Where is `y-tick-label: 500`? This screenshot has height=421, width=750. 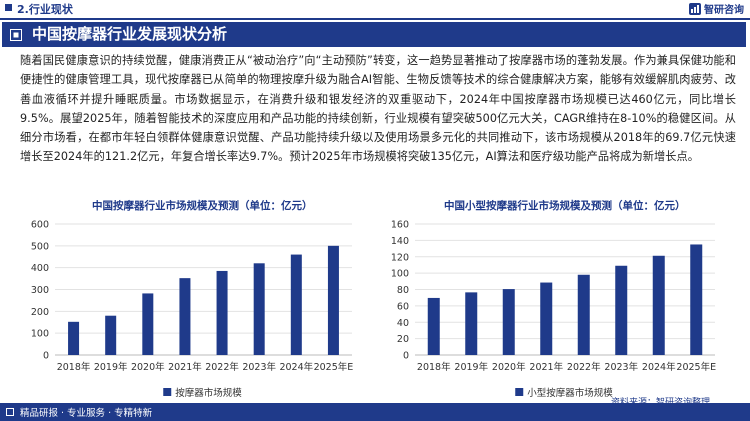 y-tick-label: 500 is located at coordinates (40, 246).